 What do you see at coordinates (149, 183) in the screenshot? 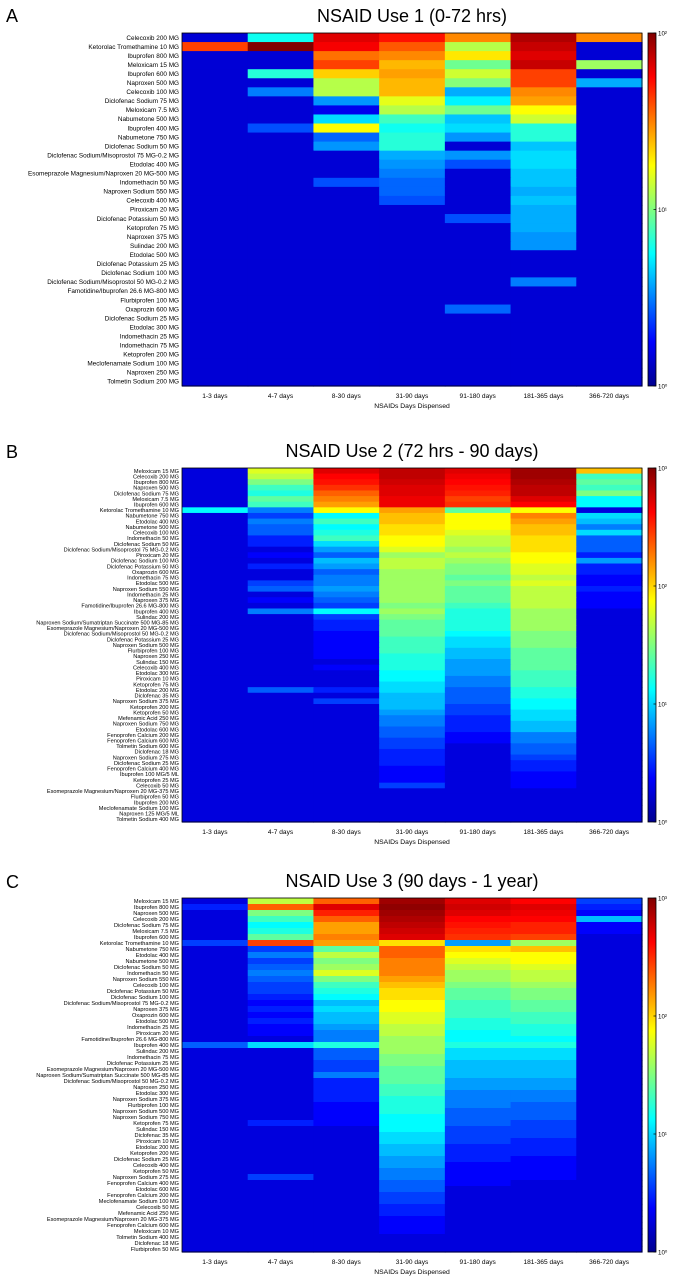
I see `row-label: Indomethacin 50 MG` at bounding box center [149, 183].